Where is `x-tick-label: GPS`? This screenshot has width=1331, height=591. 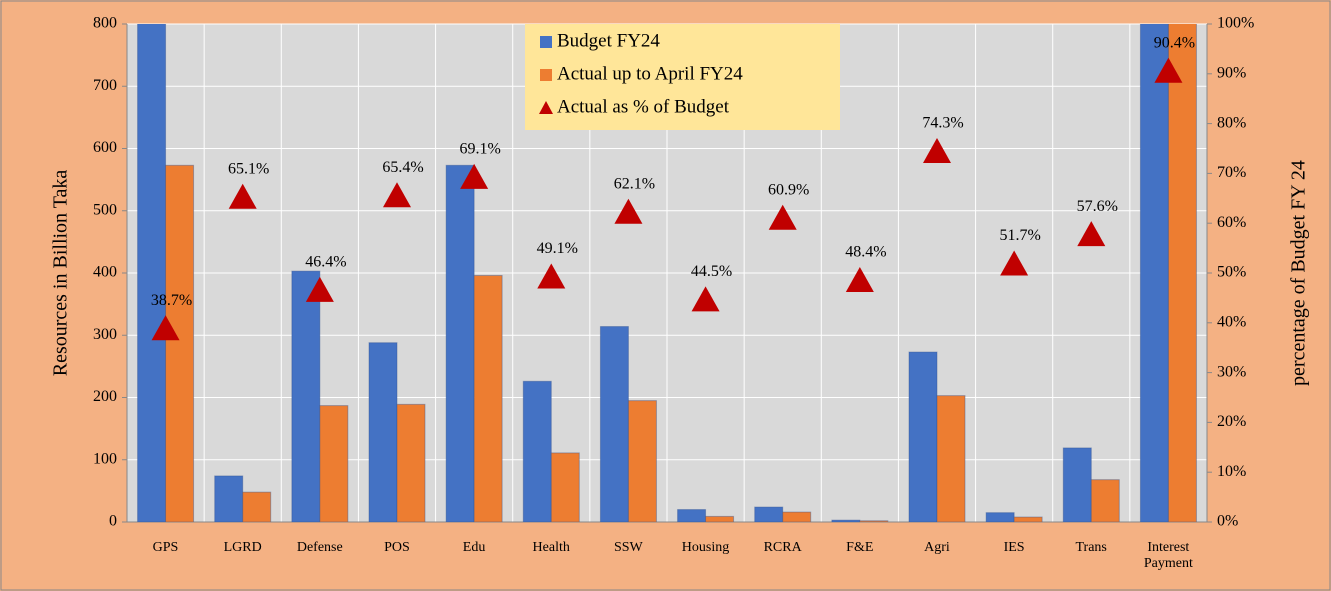 x-tick-label: GPS is located at coordinates (165, 547).